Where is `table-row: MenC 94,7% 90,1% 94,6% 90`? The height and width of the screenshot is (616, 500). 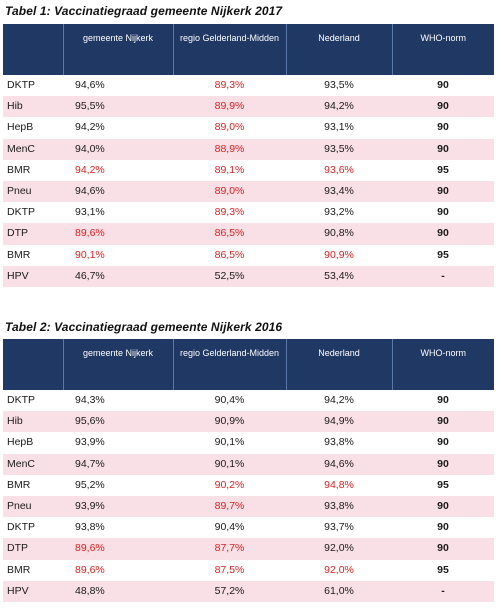 table-row: MenC 94,7% 90,1% 94,6% 90 is located at coordinates (248, 464).